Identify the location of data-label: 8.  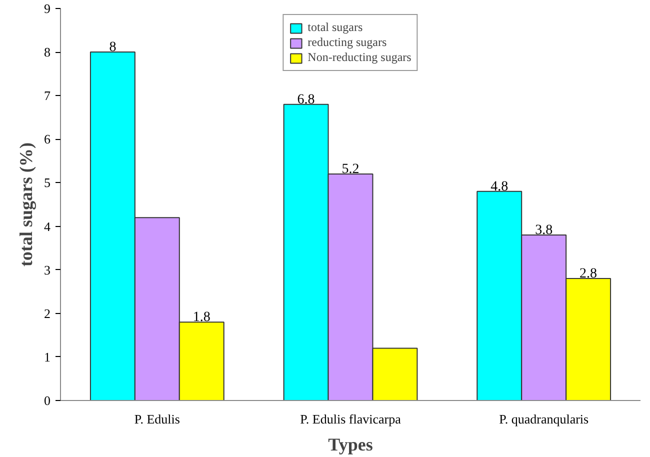
(112, 48).